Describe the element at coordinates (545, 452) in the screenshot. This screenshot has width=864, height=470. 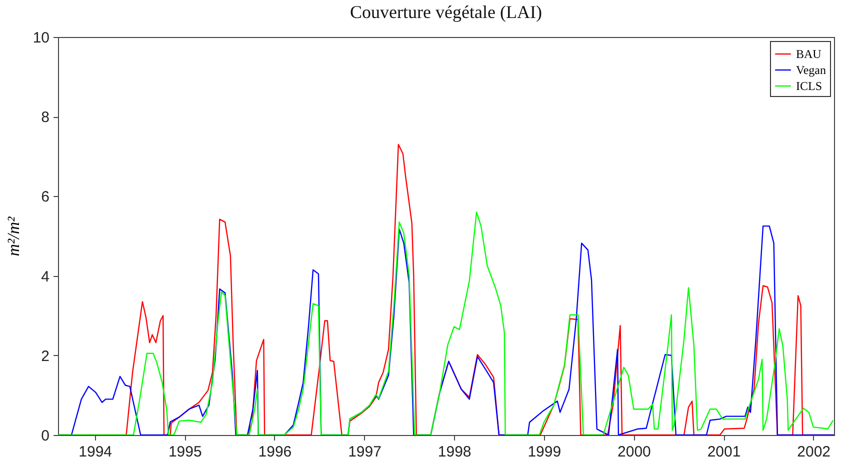
I see `x-tick-label: 1999` at that location.